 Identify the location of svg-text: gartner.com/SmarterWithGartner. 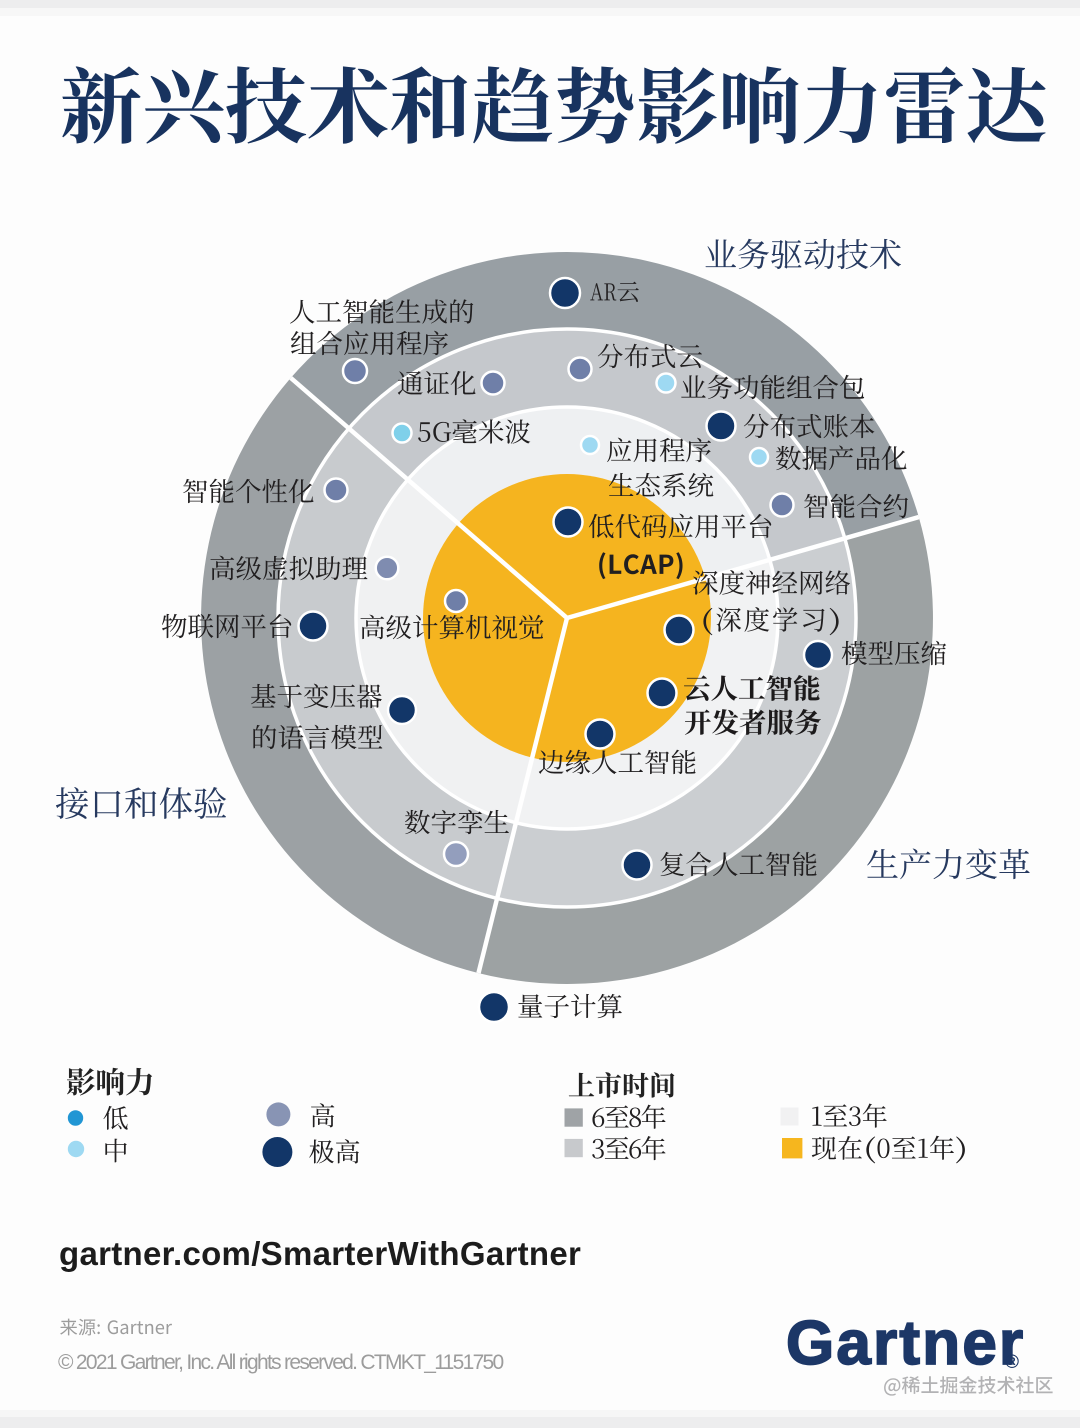
(320, 1253).